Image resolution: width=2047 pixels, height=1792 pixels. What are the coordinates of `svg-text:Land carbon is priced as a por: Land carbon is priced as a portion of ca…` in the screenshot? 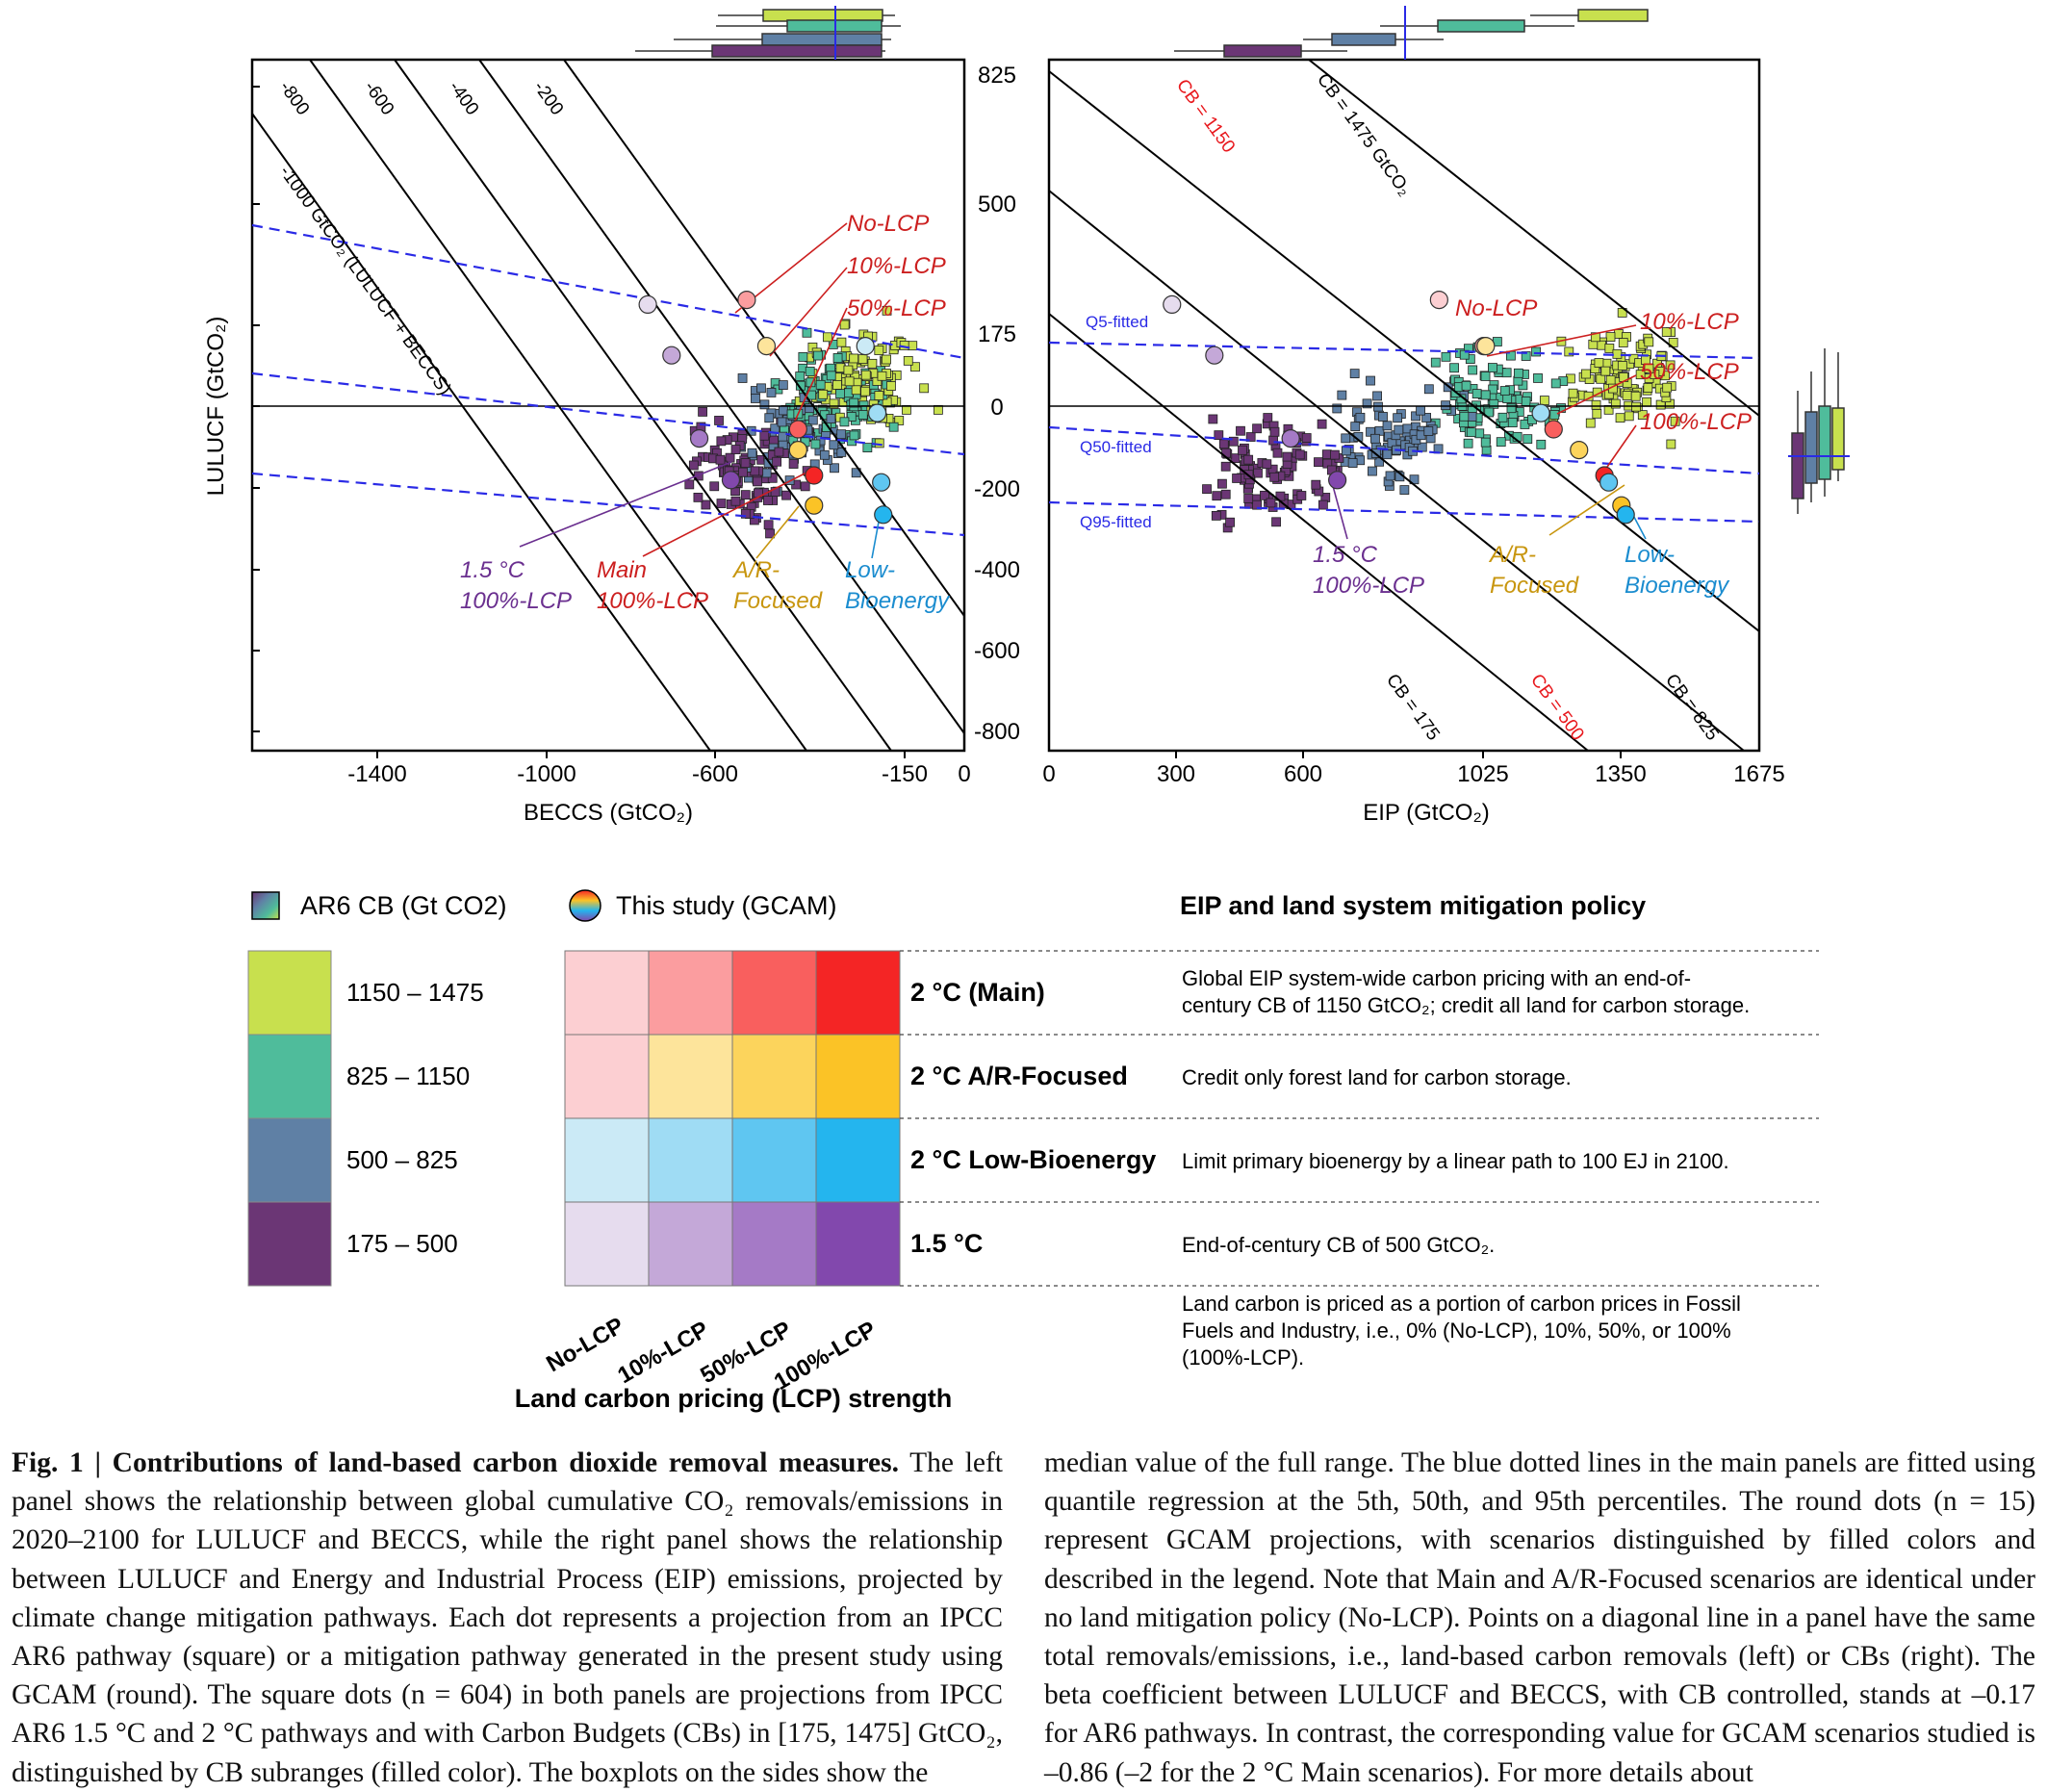 It's located at (1461, 1304).